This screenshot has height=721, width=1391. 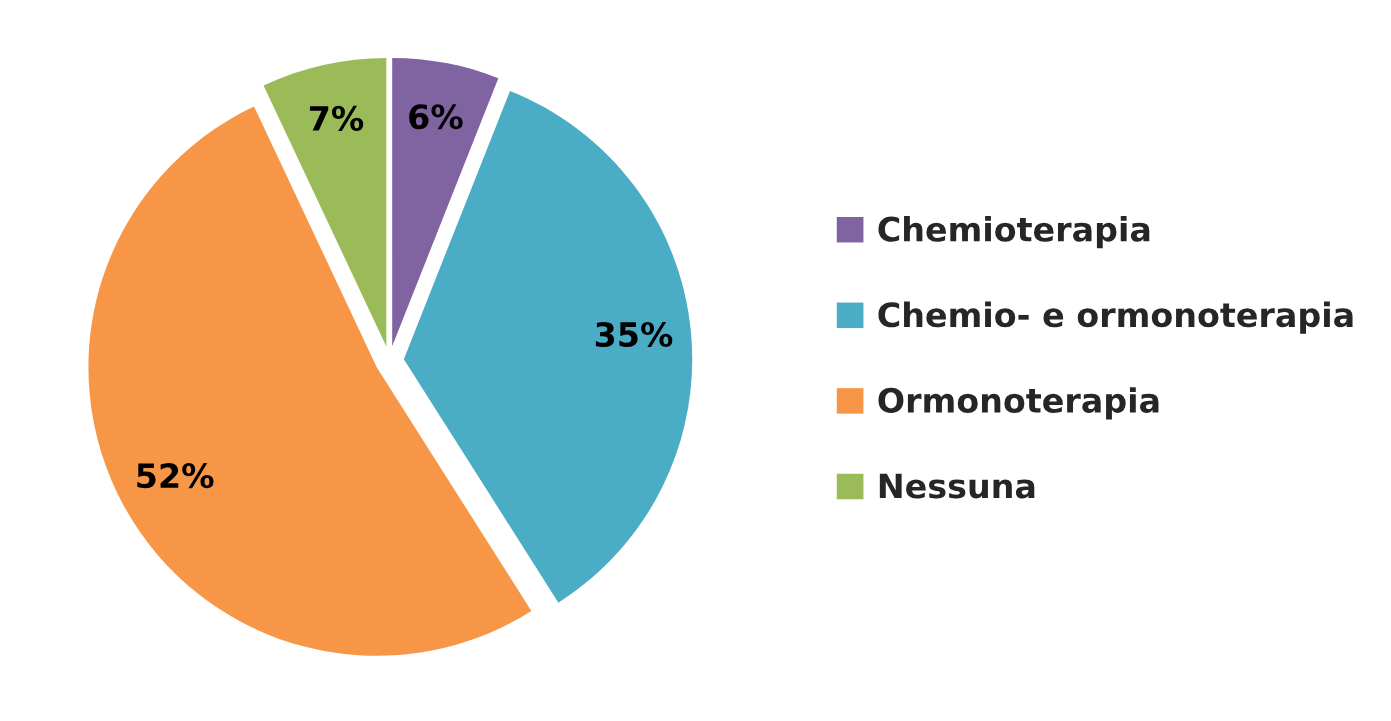 I want to click on data-label: 7%, so click(x=336, y=118).